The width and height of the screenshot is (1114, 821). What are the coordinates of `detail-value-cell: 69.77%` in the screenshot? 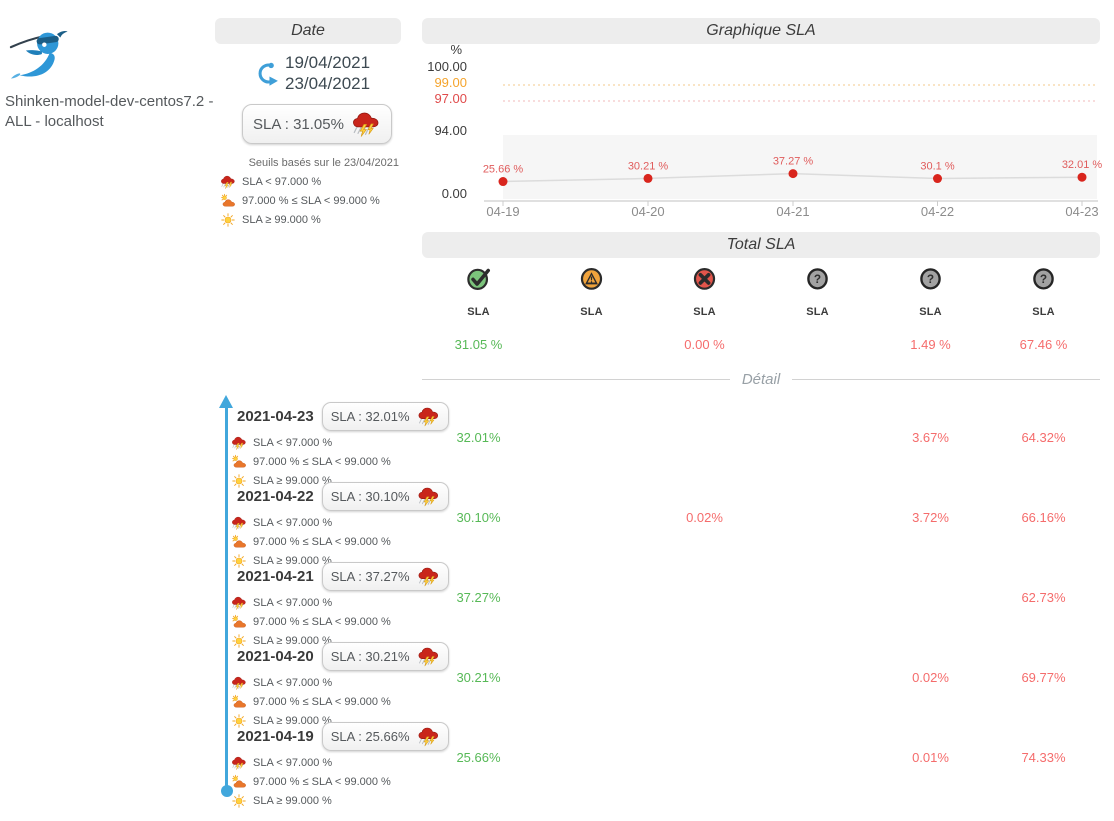 It's located at (1043, 677).